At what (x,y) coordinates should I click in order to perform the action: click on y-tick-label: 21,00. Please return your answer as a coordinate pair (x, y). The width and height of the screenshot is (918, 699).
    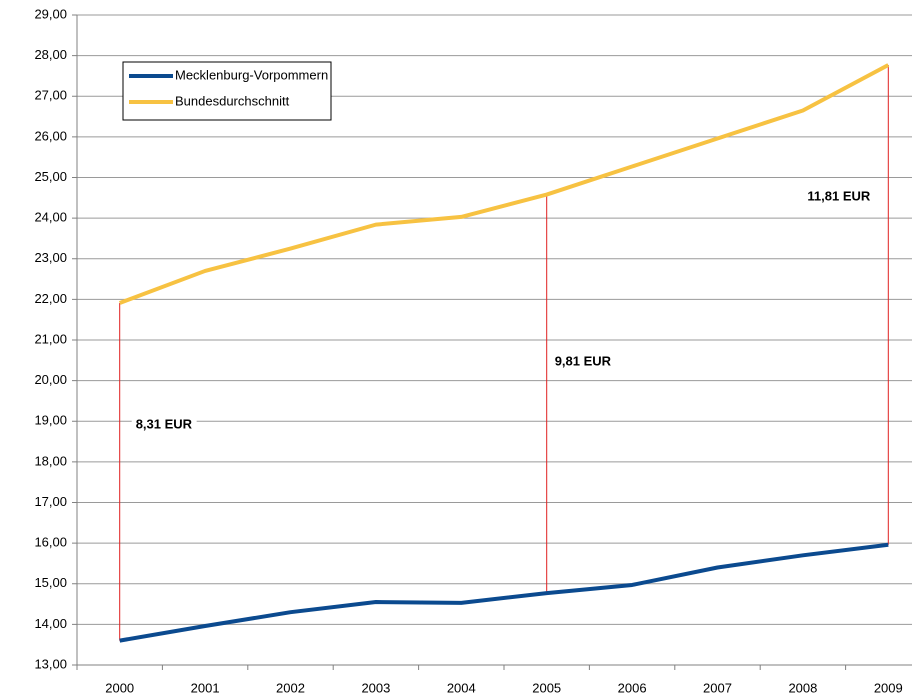
    Looking at the image, I should click on (50, 338).